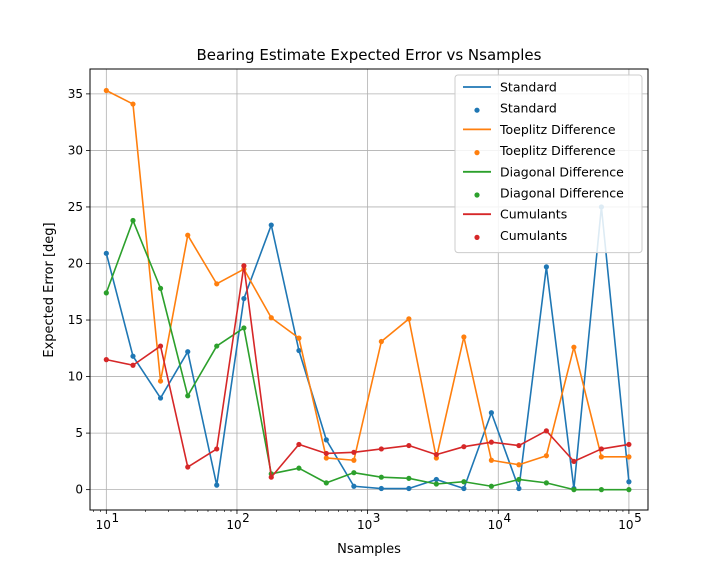 The height and width of the screenshot is (572, 720). What do you see at coordinates (377, 518) in the screenshot?
I see `x-tick-exponent: 3` at bounding box center [377, 518].